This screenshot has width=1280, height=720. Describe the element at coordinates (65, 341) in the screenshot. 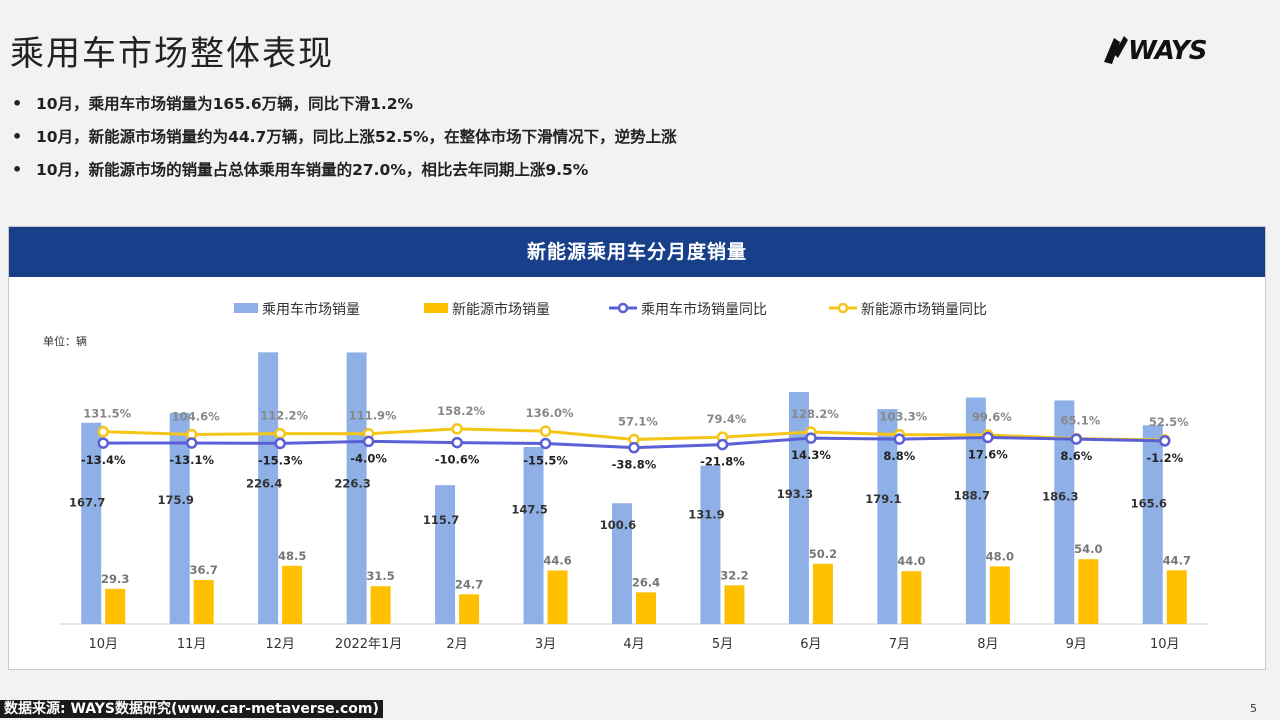

I see `unit-label: 单位：辆` at that location.